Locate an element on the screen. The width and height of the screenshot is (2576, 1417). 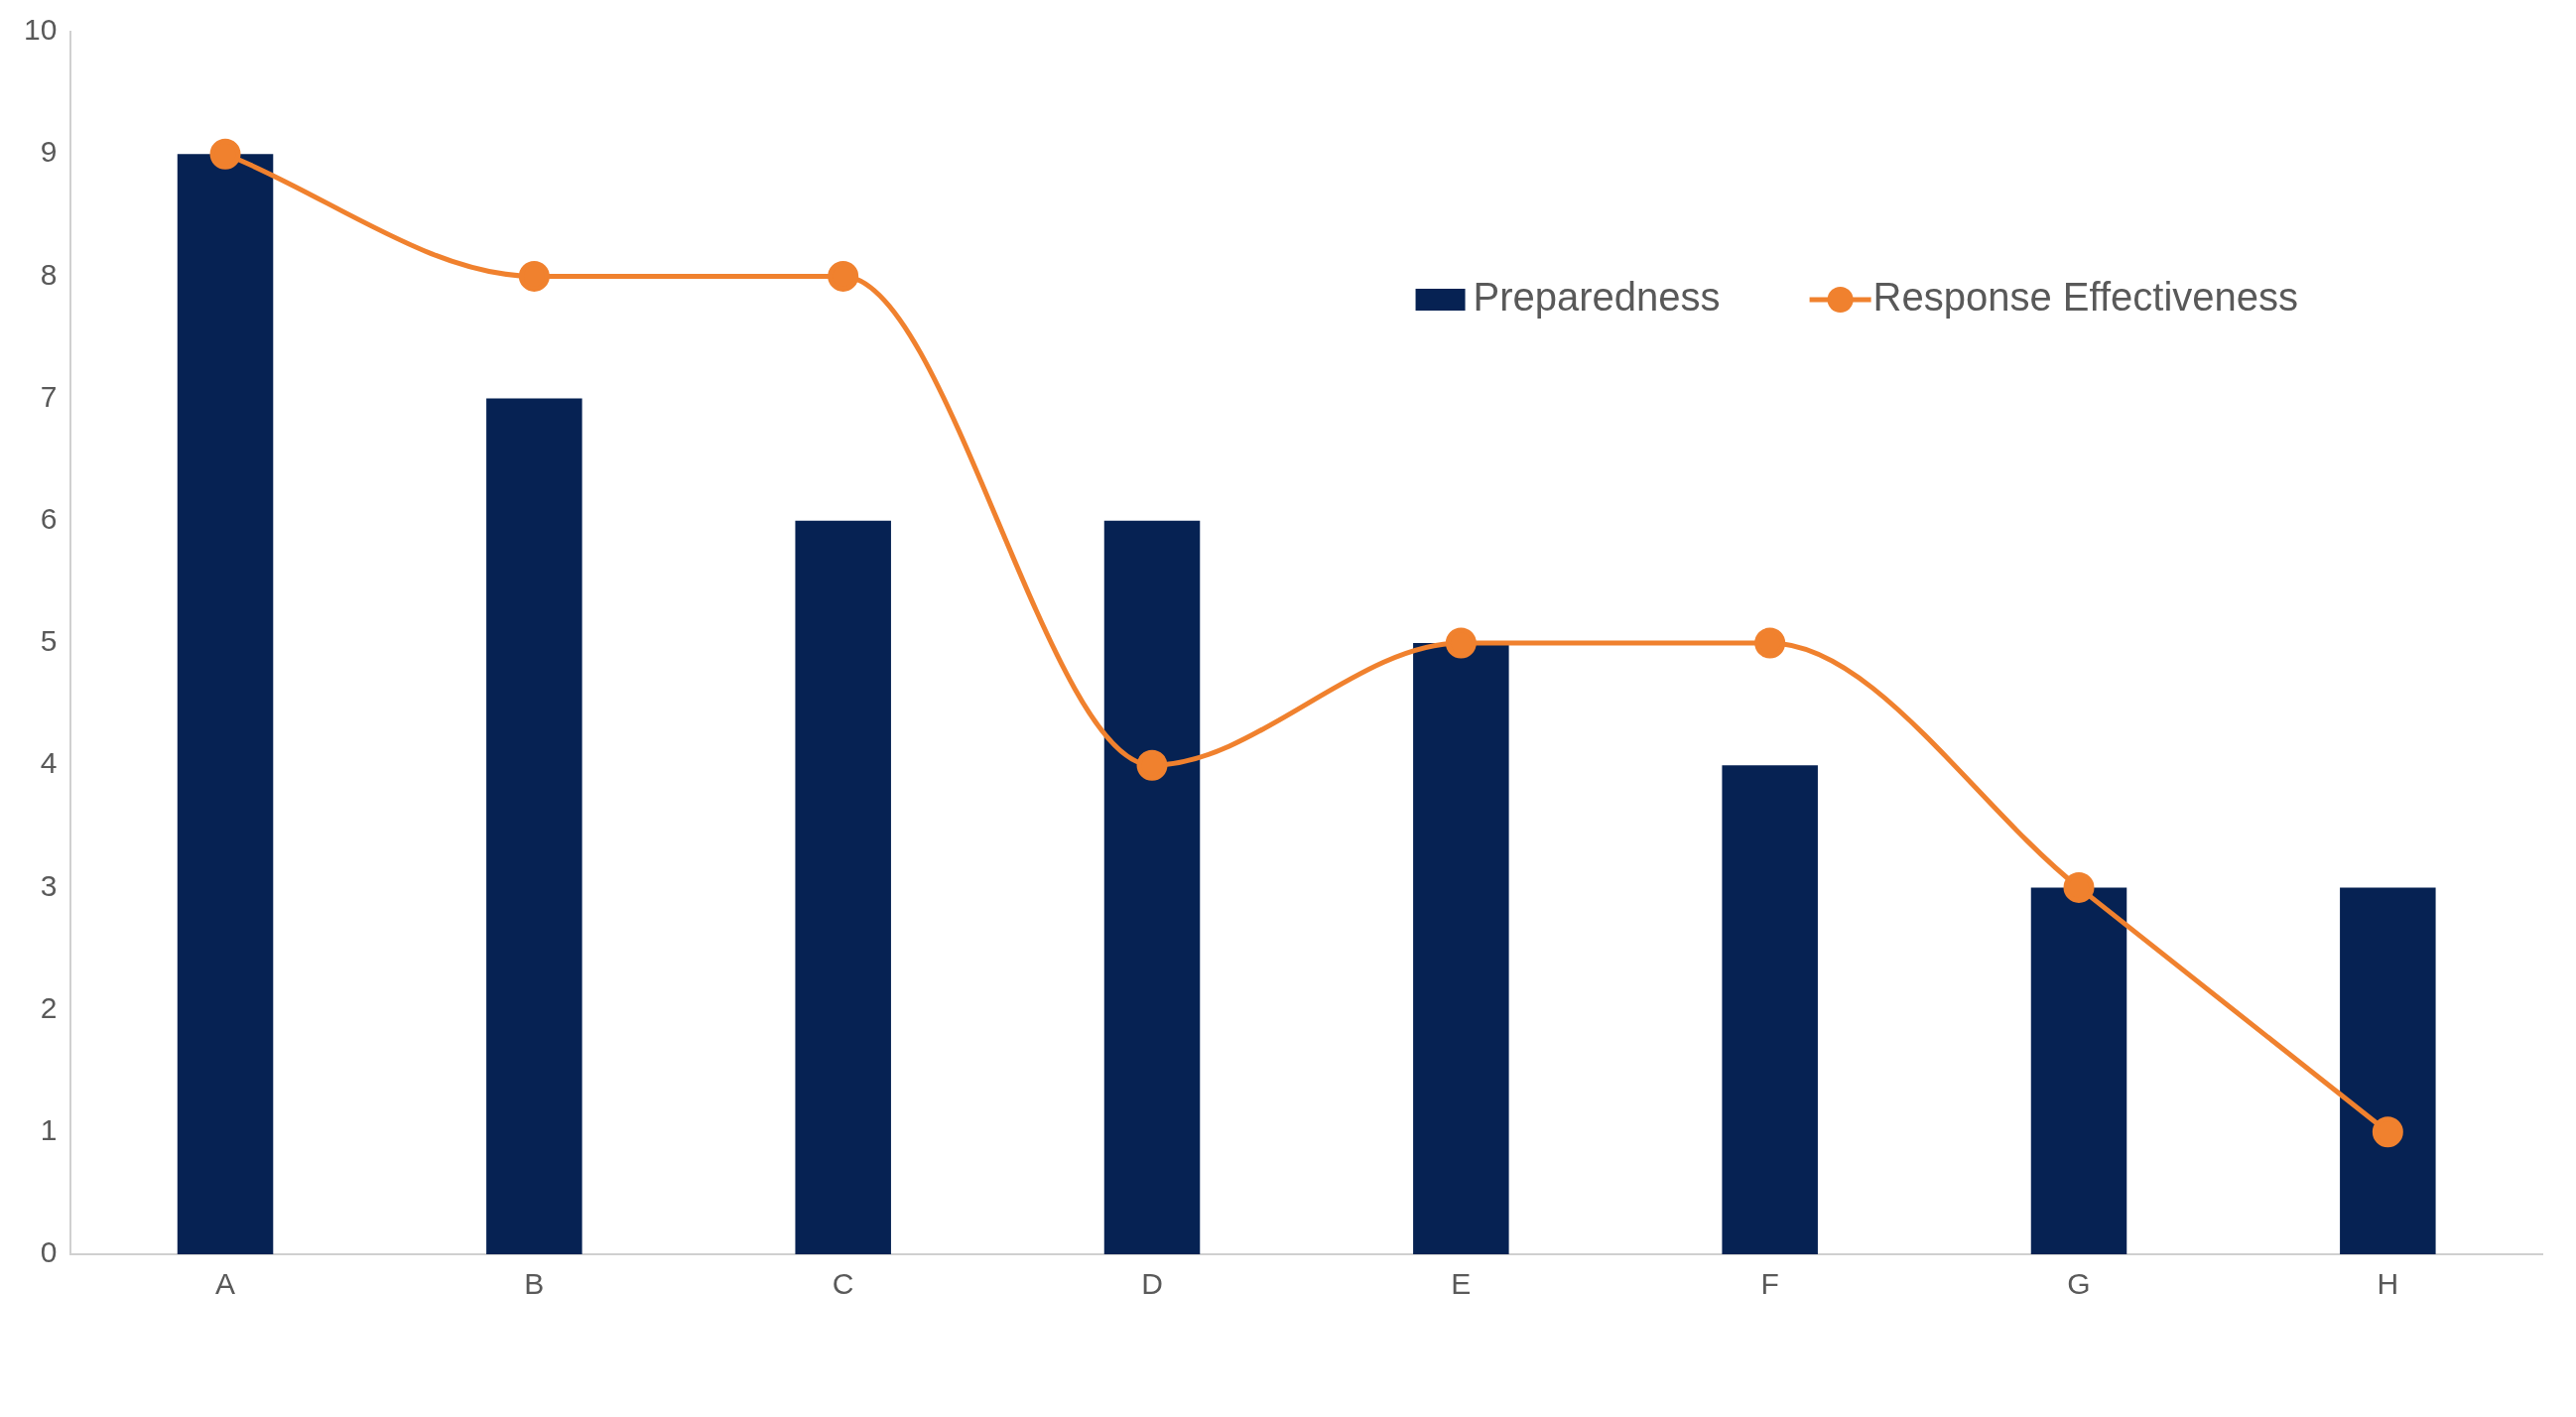
x-tick-label: F is located at coordinates (1770, 1284).